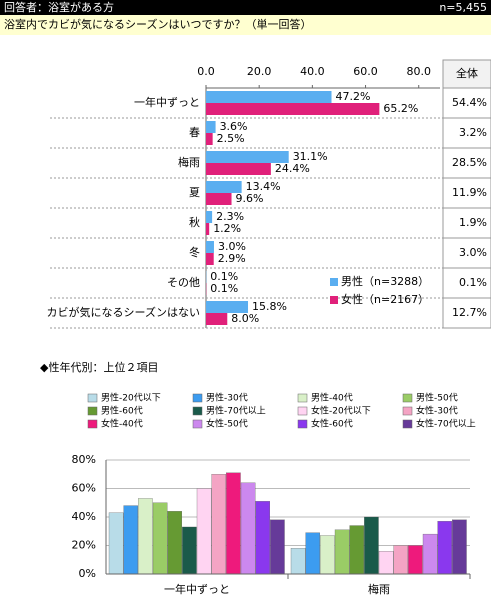 Image resolution: width=491 pixels, height=598 pixels. What do you see at coordinates (418, 71) in the screenshot?
I see `x-tick-label: 80.0` at bounding box center [418, 71].